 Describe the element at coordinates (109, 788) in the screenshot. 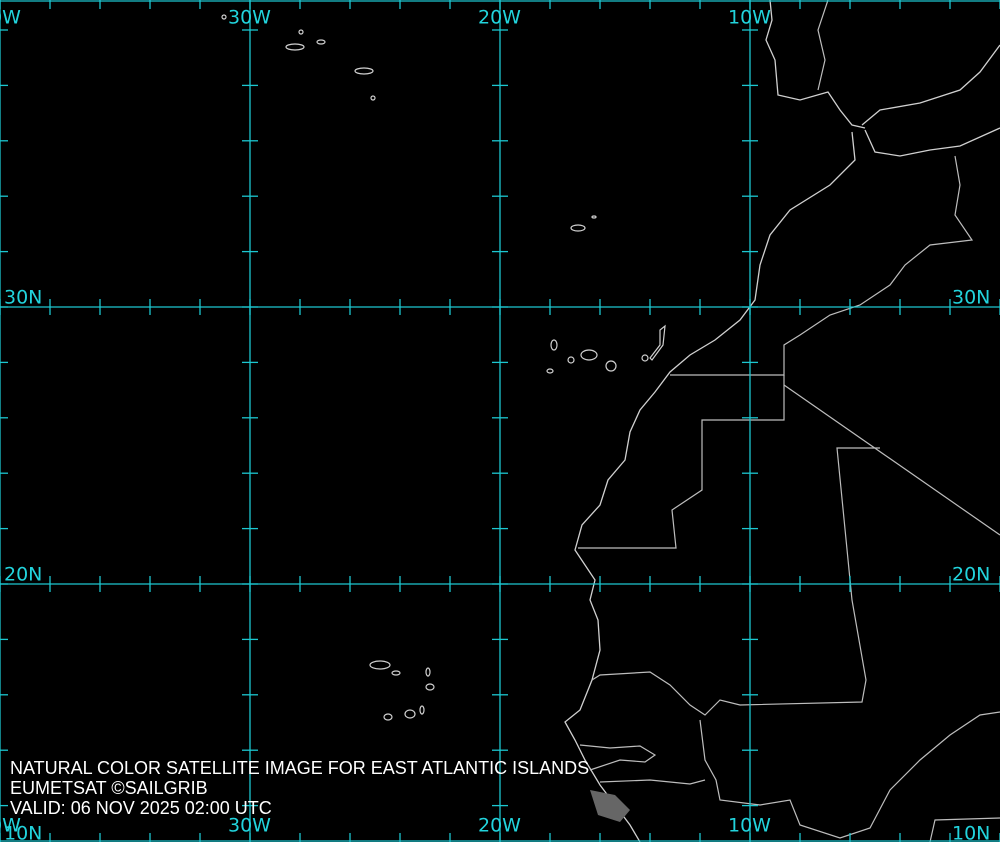

I see `caption-source: EUMETSAT ©SAILGRIB` at that location.